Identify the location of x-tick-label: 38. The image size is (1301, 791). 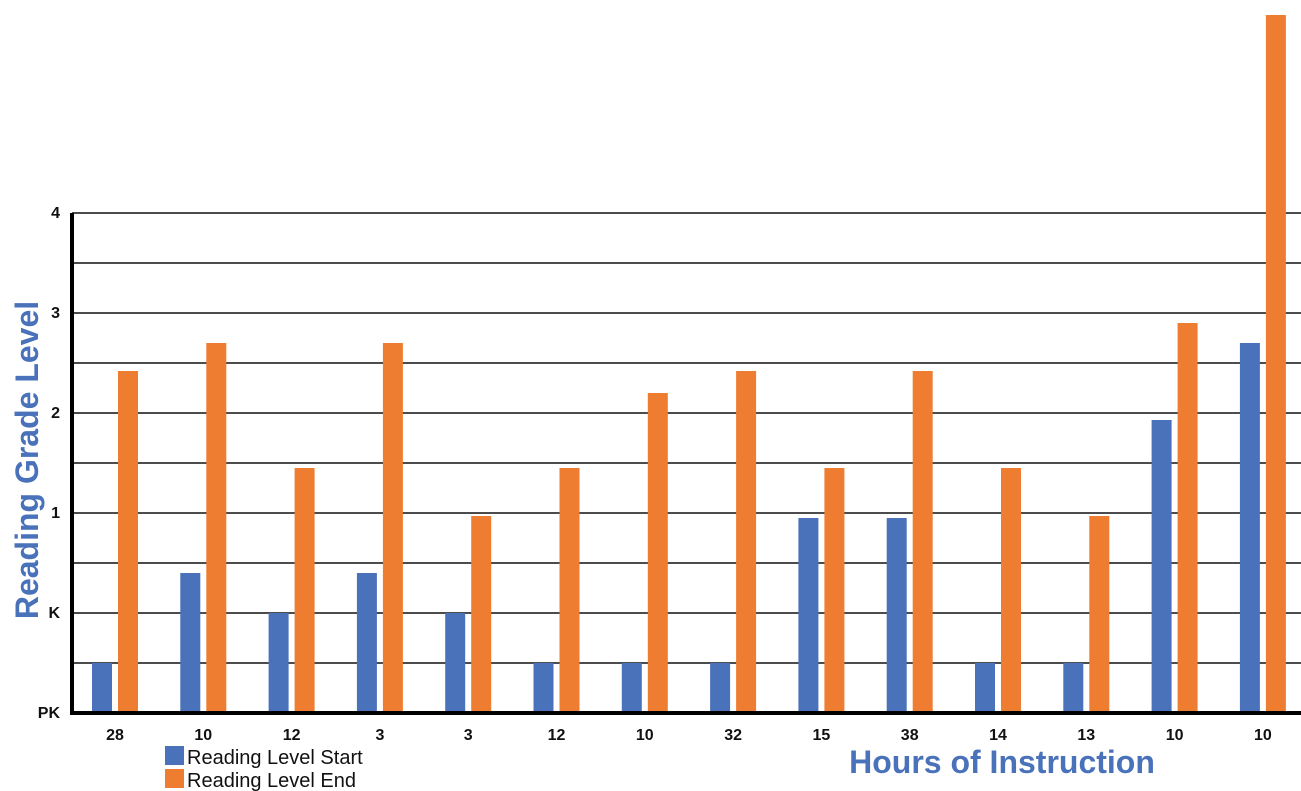
(910, 735).